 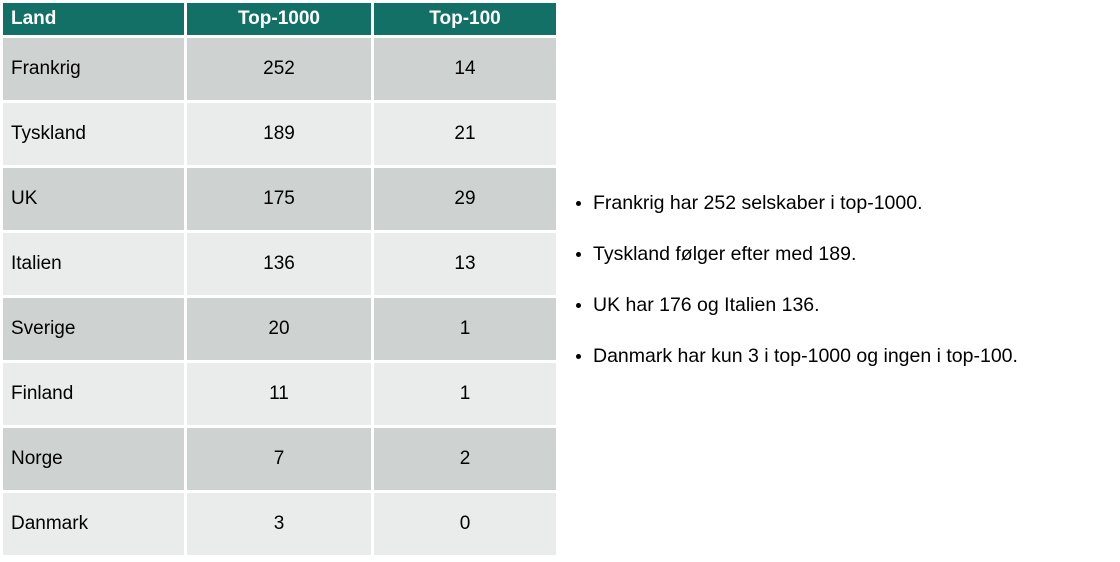 What do you see at coordinates (465, 199) in the screenshot?
I see `cell-top100: 29` at bounding box center [465, 199].